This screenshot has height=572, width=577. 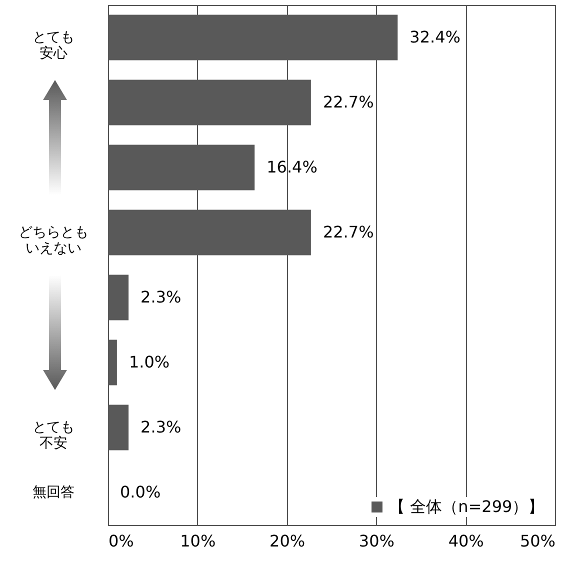 I want to click on y-tick-label: どちらともいえない, so click(x=53, y=240).